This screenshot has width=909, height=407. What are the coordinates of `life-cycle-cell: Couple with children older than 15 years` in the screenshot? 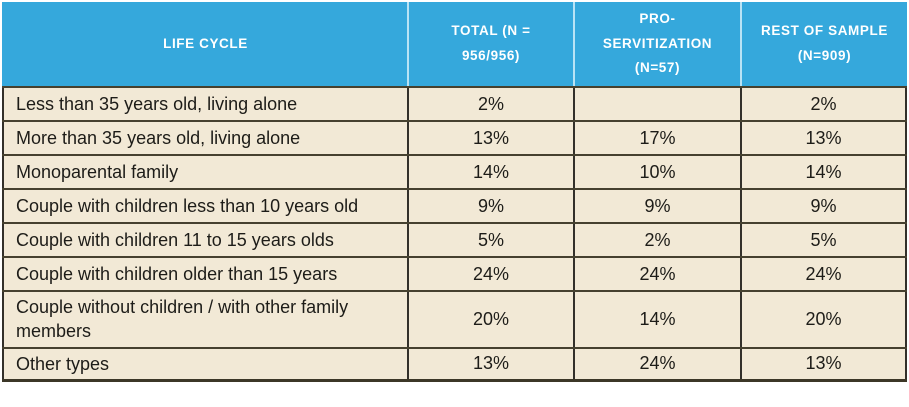 It's located at (204, 274).